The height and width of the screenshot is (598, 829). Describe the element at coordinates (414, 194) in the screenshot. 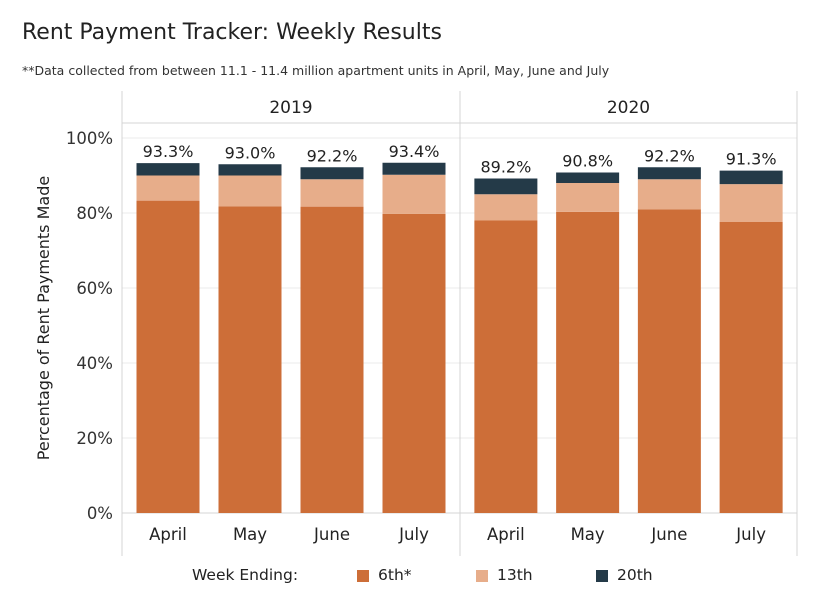

I see `bar-segment-13th-2019-July` at that location.